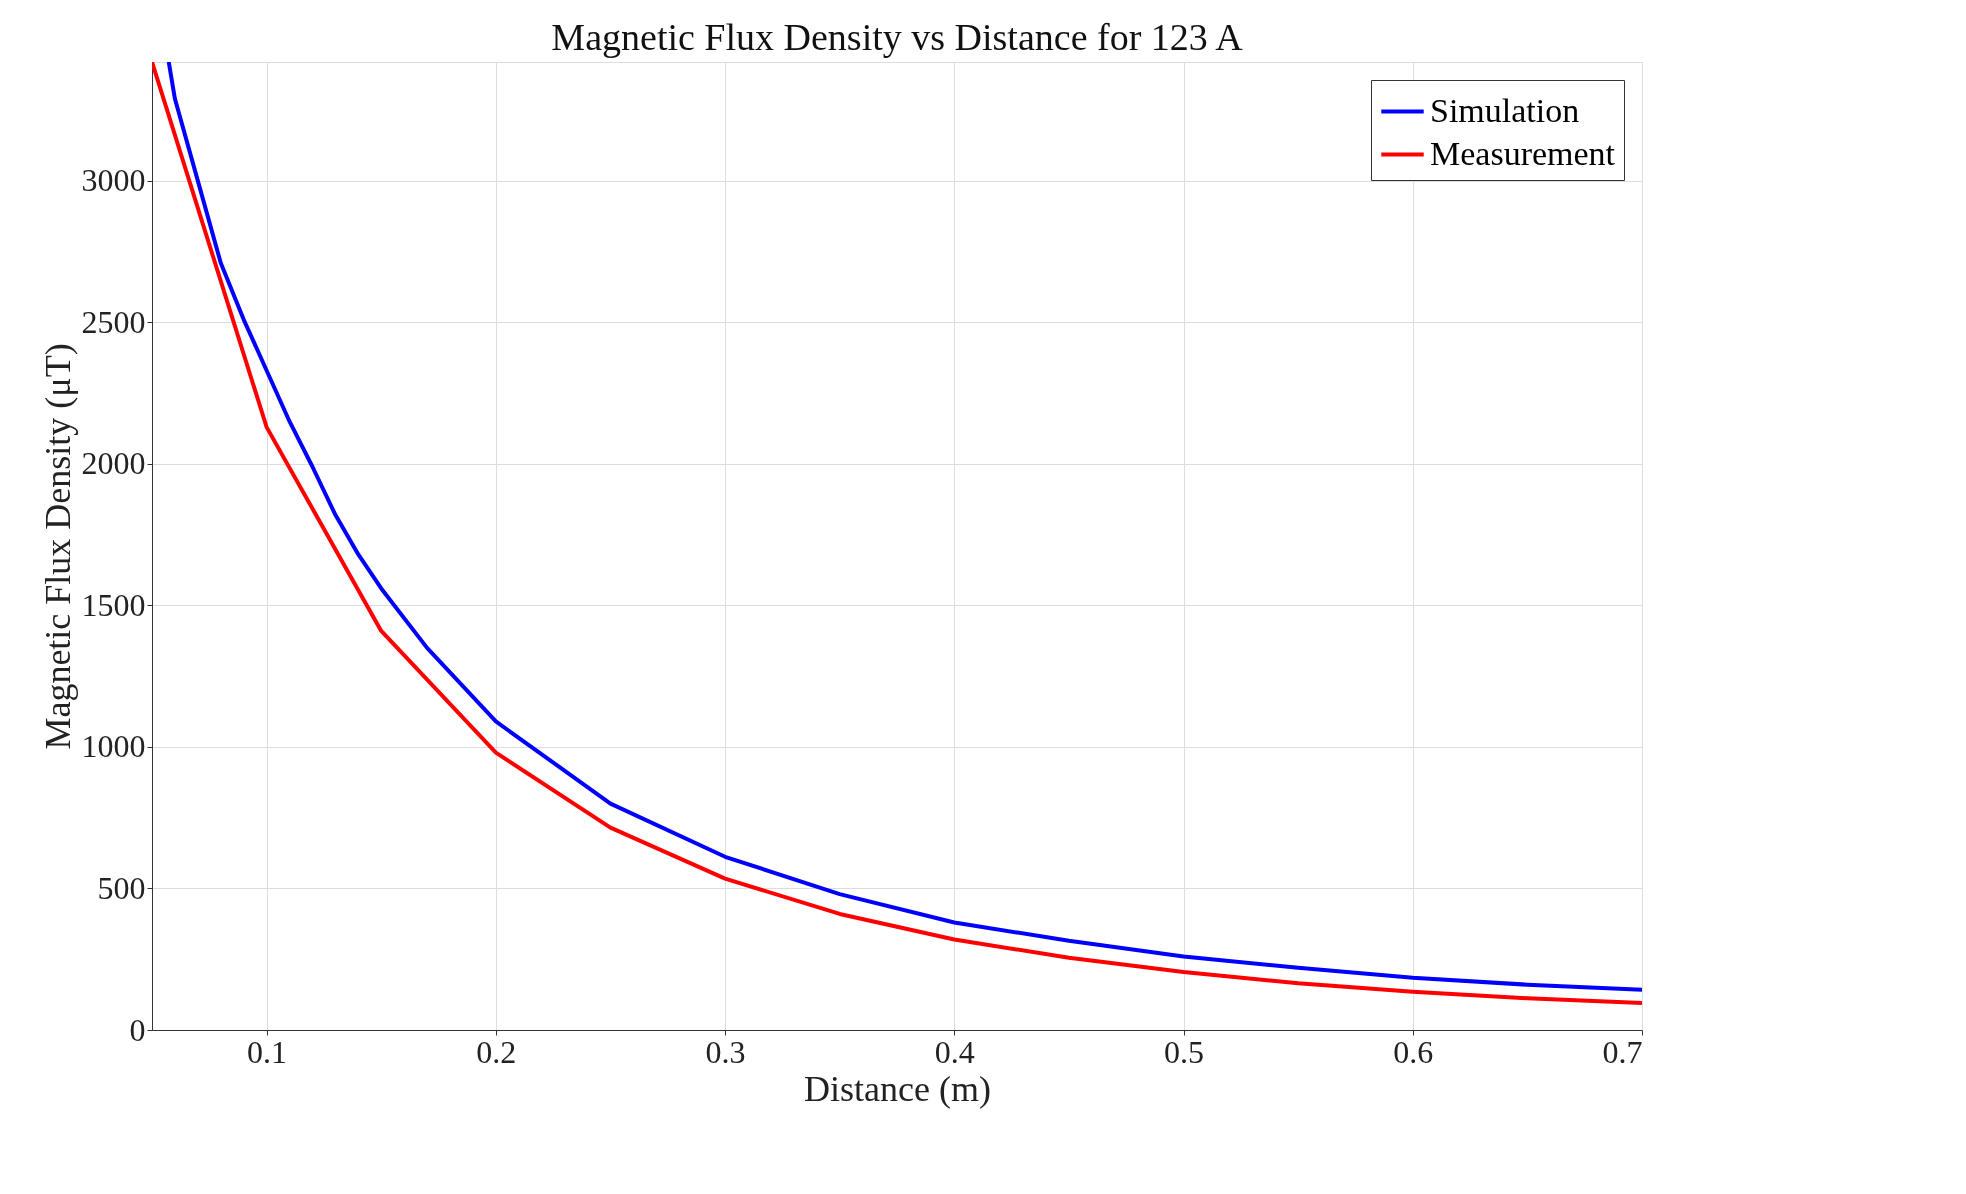 The height and width of the screenshot is (1194, 1966). I want to click on chart-title: Magnetic Flux Density vs Distance for 123 A, so click(897, 37).